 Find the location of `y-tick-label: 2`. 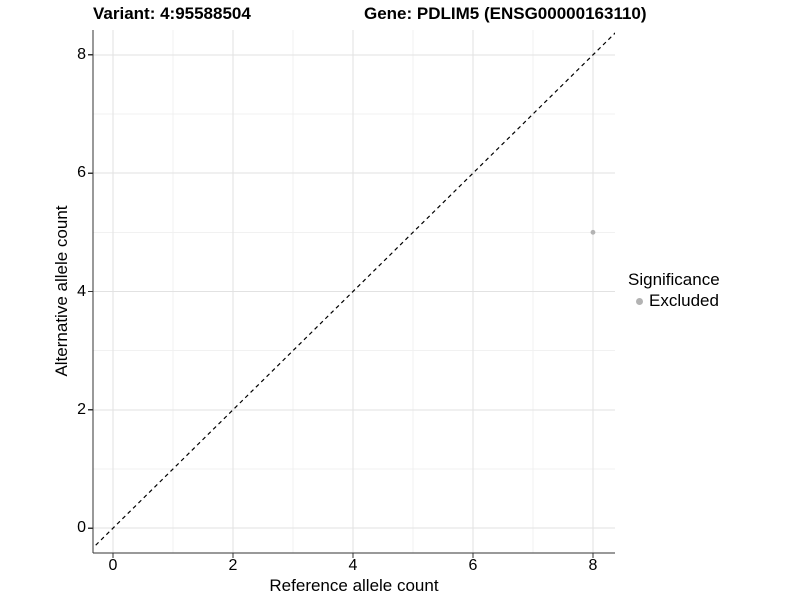

y-tick-label: 2 is located at coordinates (81, 409).